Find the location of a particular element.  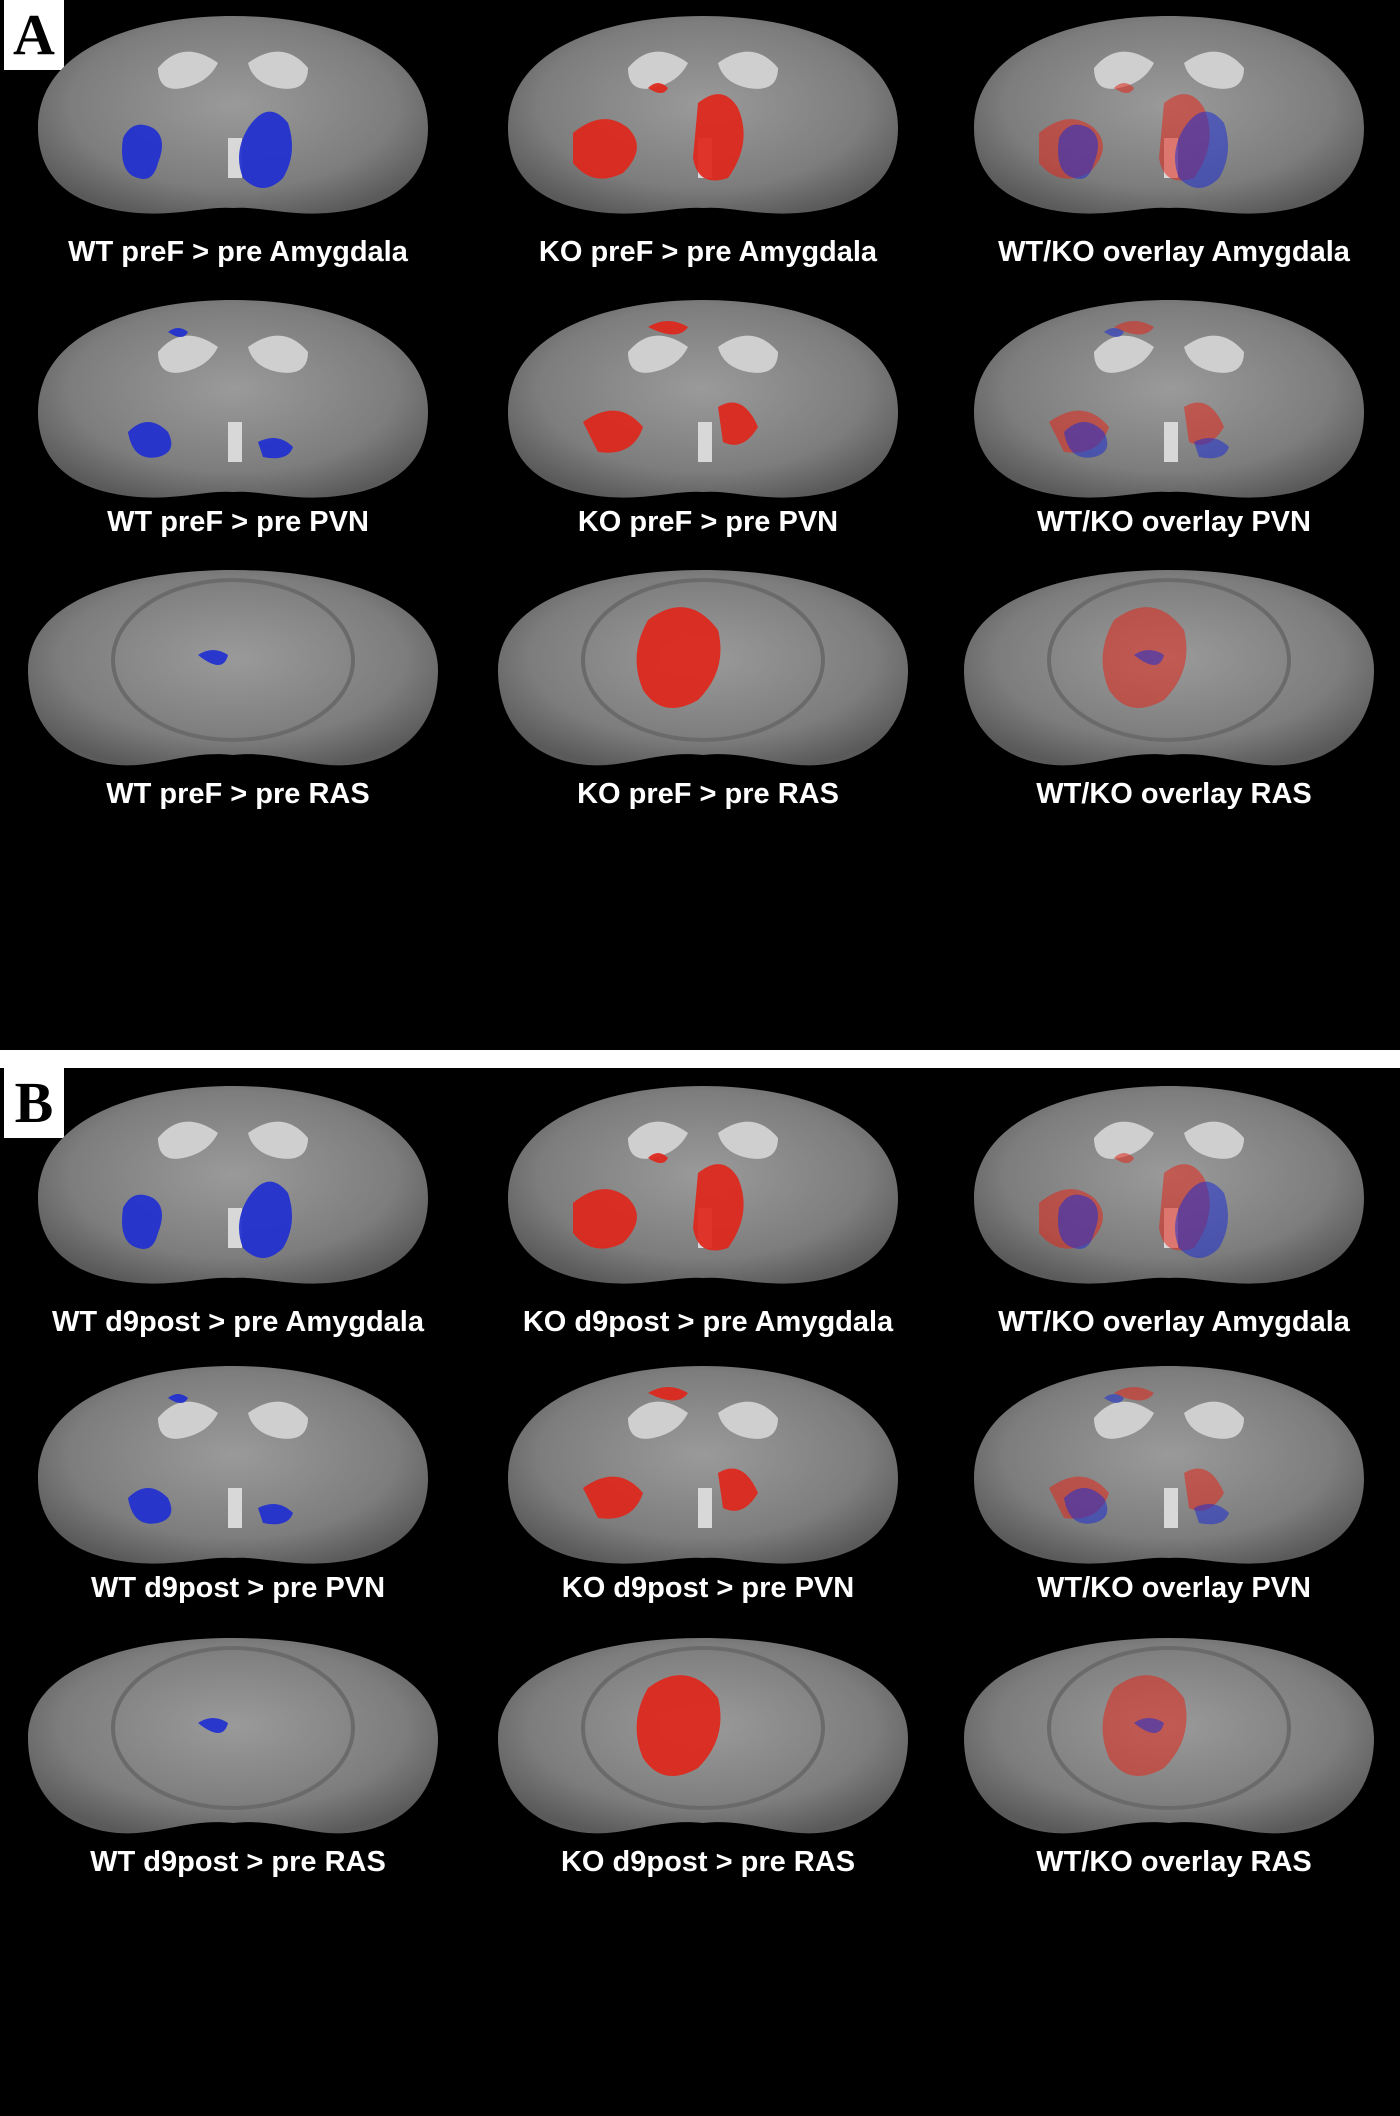

brain-section-red: KO d9post > pre Amygdala is located at coordinates (708, 1217).